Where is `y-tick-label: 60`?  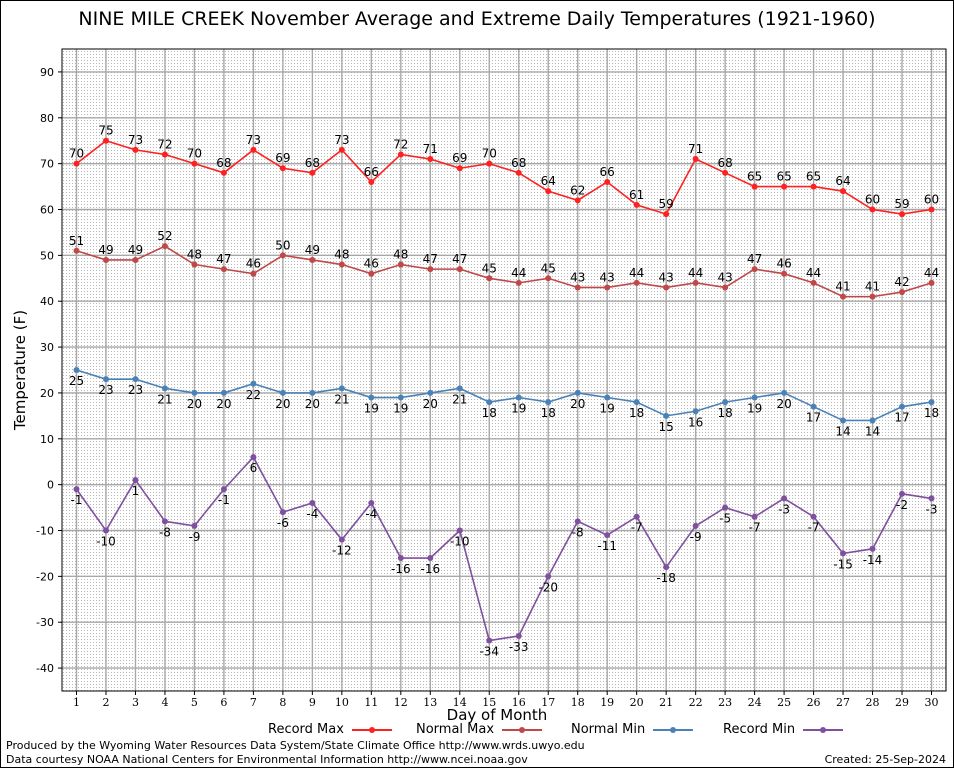 y-tick-label: 60 is located at coordinates (47, 210).